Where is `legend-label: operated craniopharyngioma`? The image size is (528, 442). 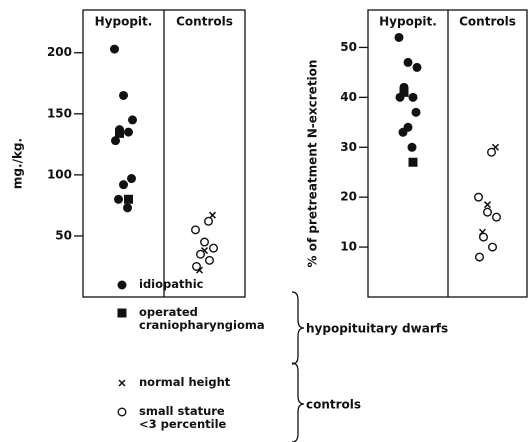 legend-label: operated craniopharyngioma is located at coordinates (202, 318).